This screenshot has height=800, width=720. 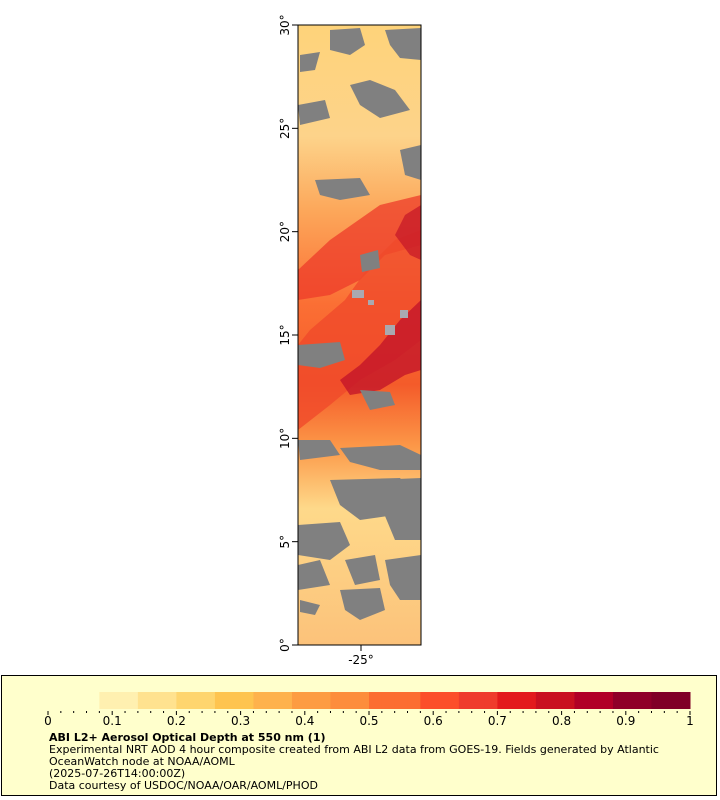 What do you see at coordinates (408, 232) in the screenshot?
I see `dust-plume-east` at bounding box center [408, 232].